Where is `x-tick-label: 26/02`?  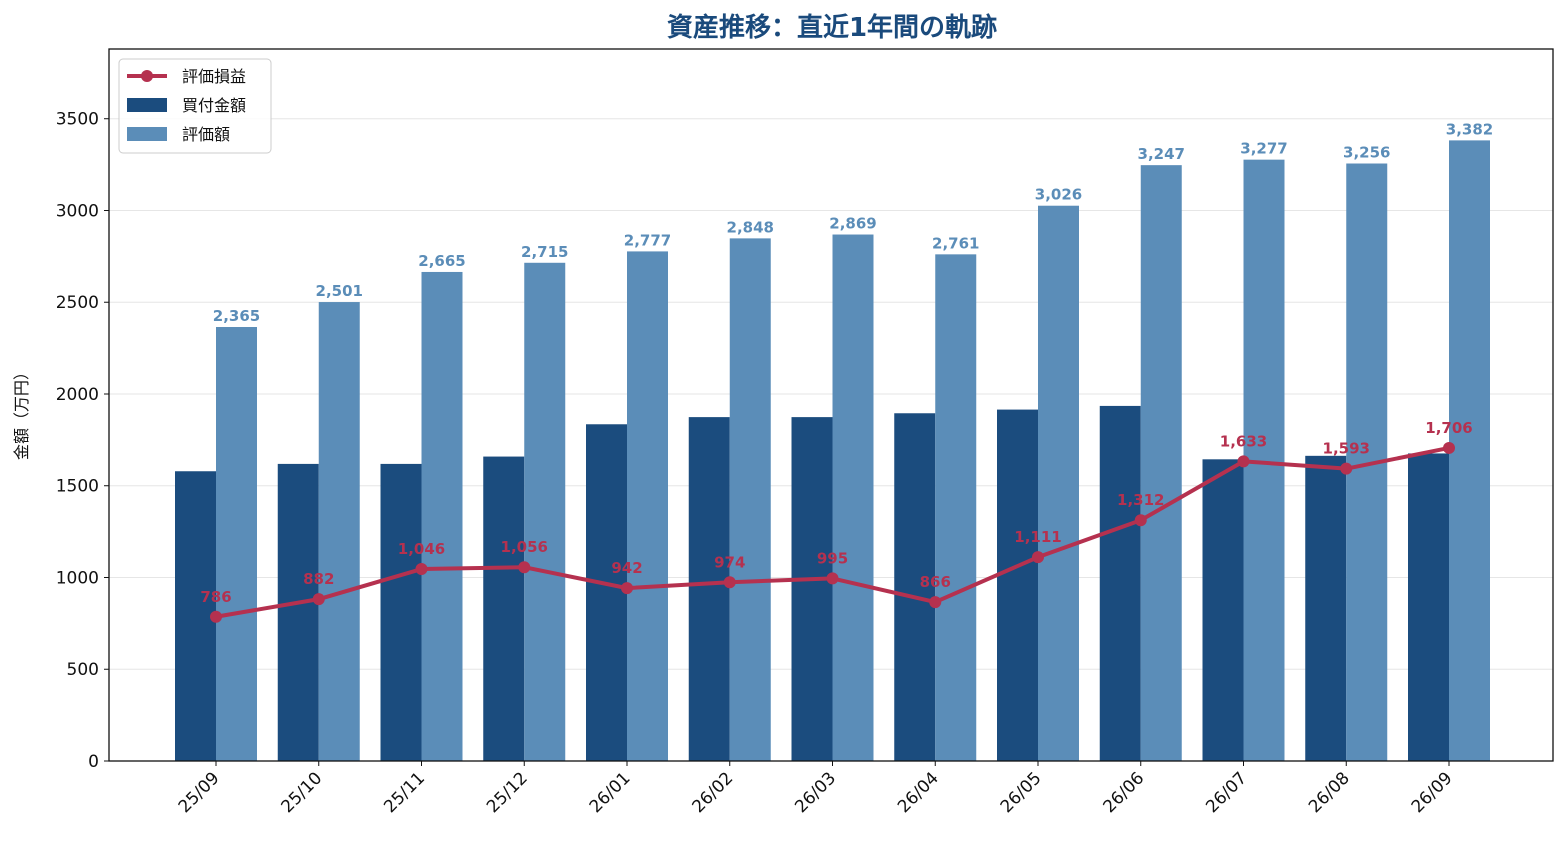 x-tick-label: 26/02 is located at coordinates (712, 792).